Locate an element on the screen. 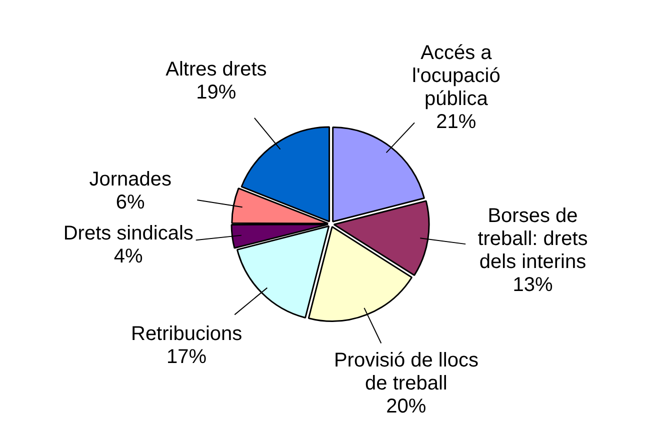  data-label: 19% is located at coordinates (216, 93).